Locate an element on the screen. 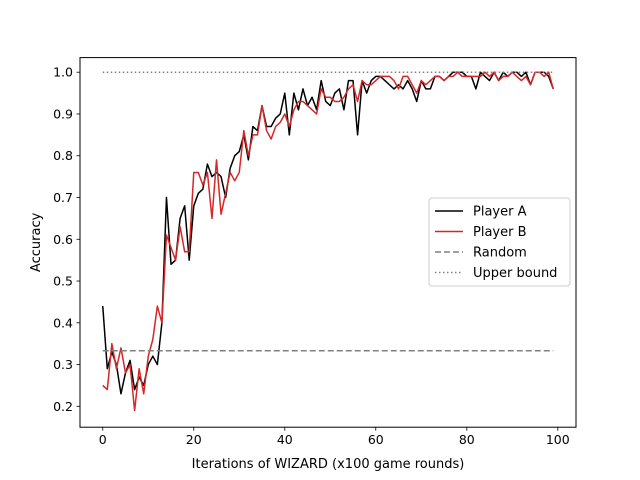 Image resolution: width=640 pixels, height=480 pixels. legend: Player A Player B Random Upper bound is located at coordinates (499, 242).